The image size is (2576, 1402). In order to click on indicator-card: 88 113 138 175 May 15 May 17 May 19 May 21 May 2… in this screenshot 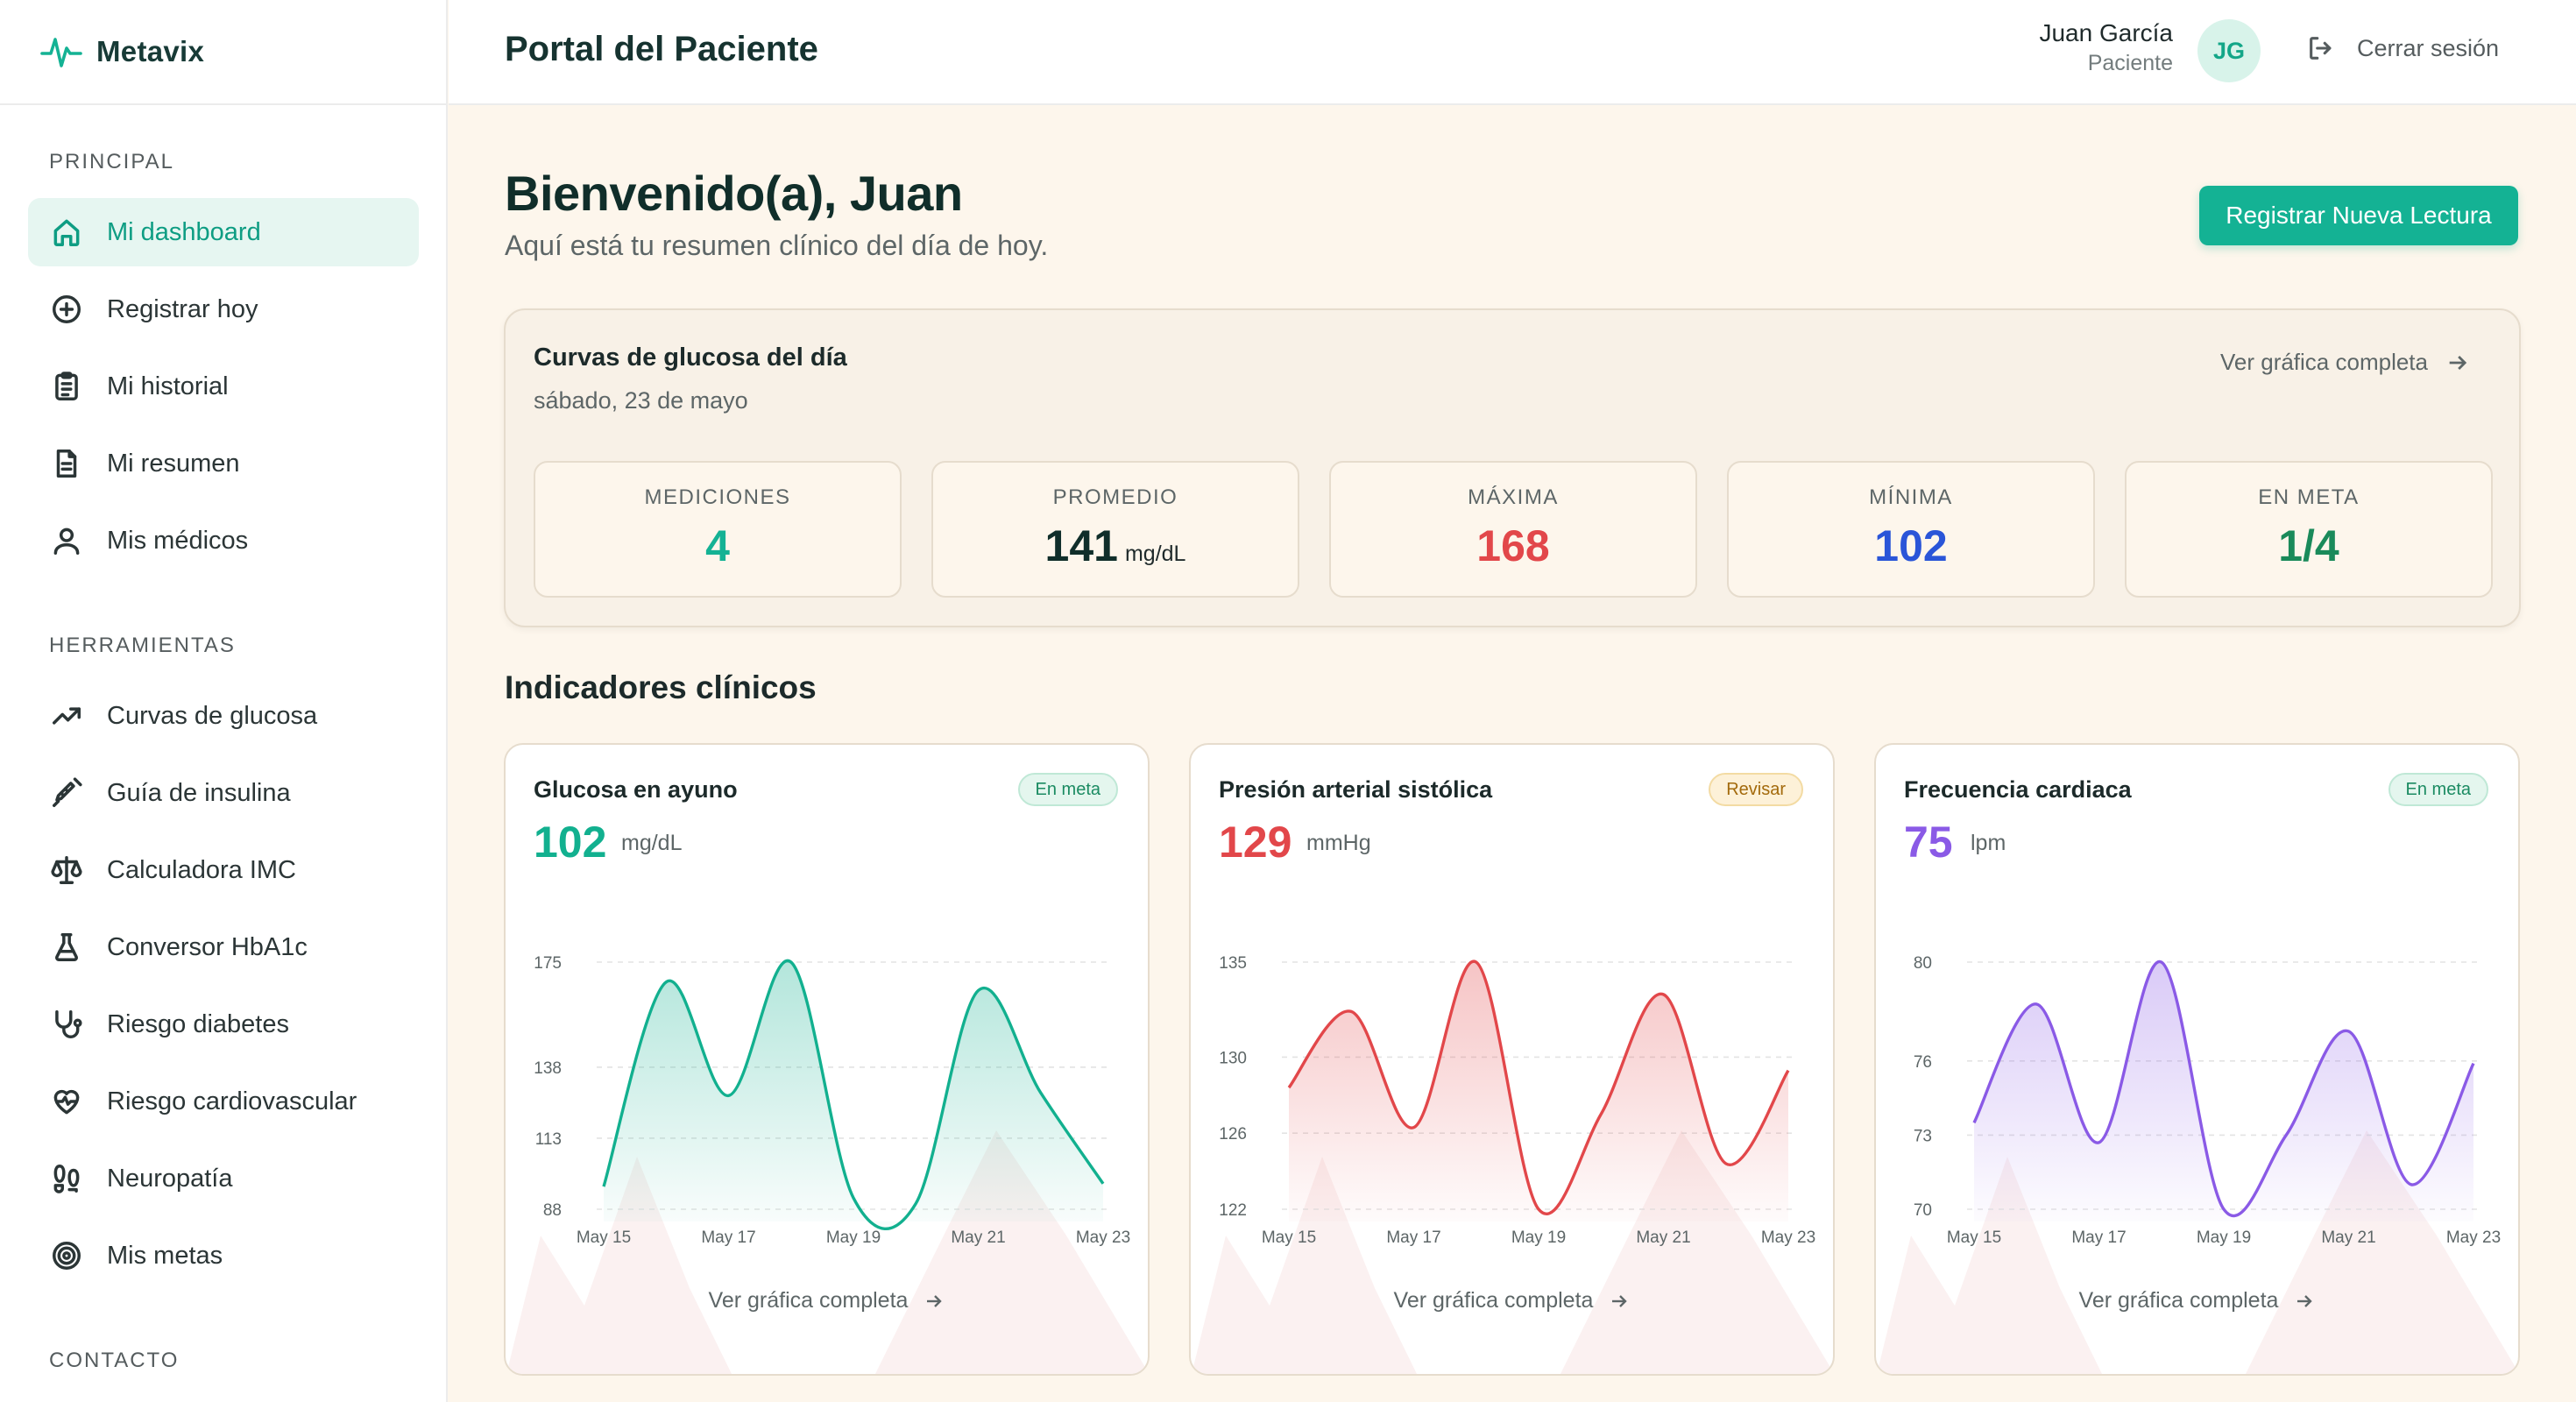, I will do `click(827, 1059)`.